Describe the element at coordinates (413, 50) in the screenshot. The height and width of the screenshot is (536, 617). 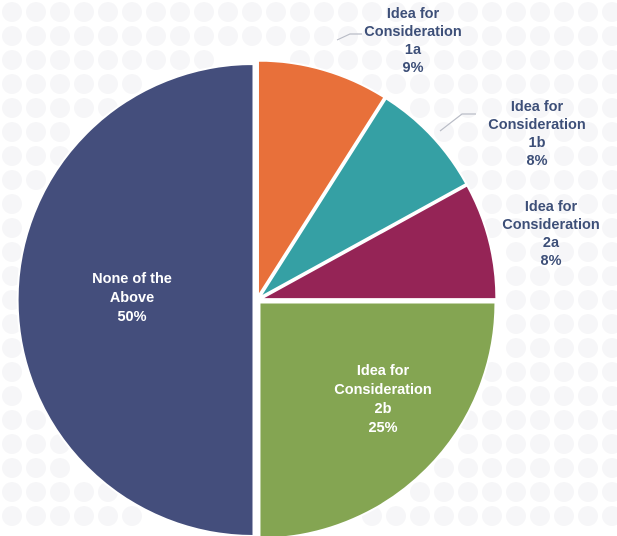
I see `slice-category-label: 1a` at that location.